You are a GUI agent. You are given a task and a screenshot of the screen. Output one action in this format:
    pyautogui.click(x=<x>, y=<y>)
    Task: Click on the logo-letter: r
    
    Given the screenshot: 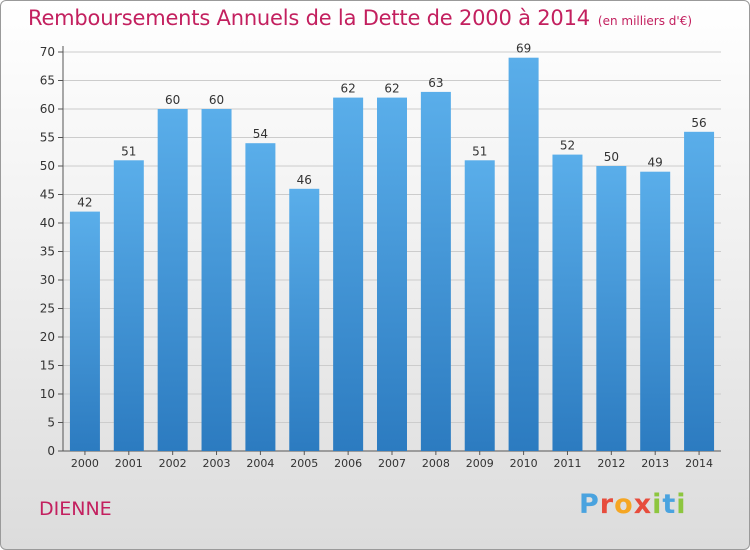 What is the action you would take?
    pyautogui.click(x=607, y=504)
    